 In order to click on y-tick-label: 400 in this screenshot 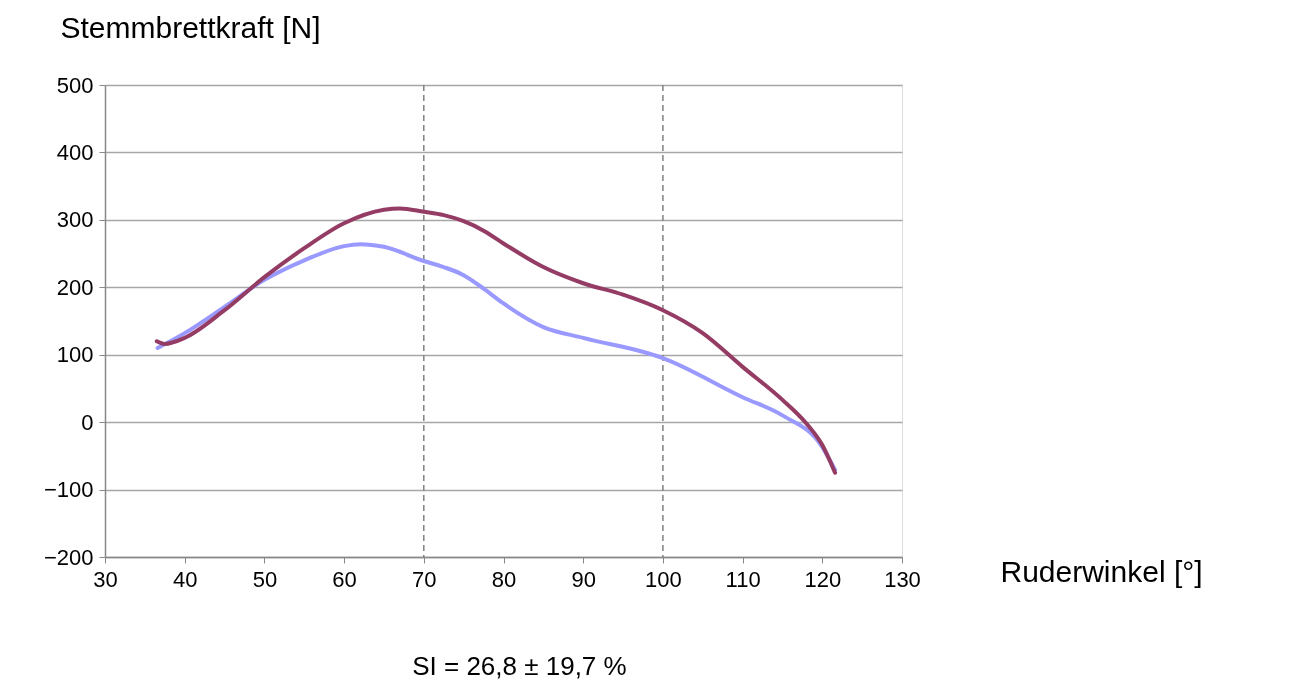, I will do `click(75, 152)`.